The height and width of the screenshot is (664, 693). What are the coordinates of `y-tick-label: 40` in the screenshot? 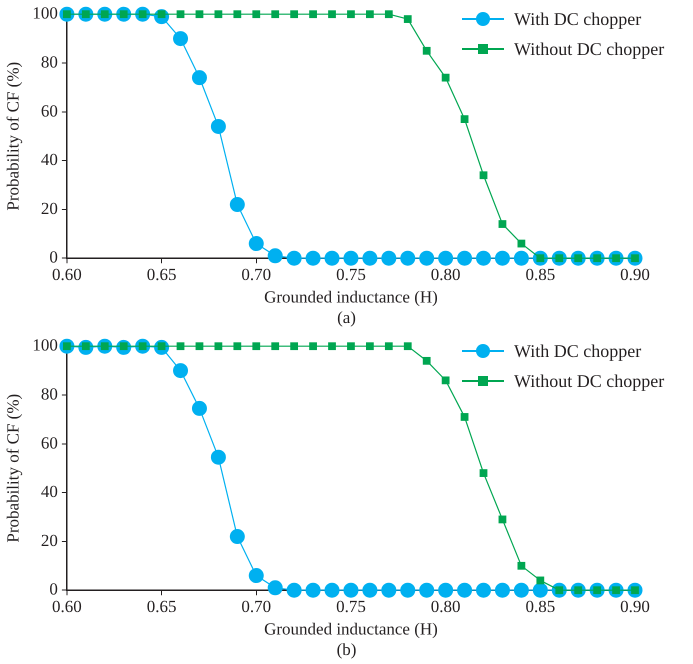 It's located at (49, 160).